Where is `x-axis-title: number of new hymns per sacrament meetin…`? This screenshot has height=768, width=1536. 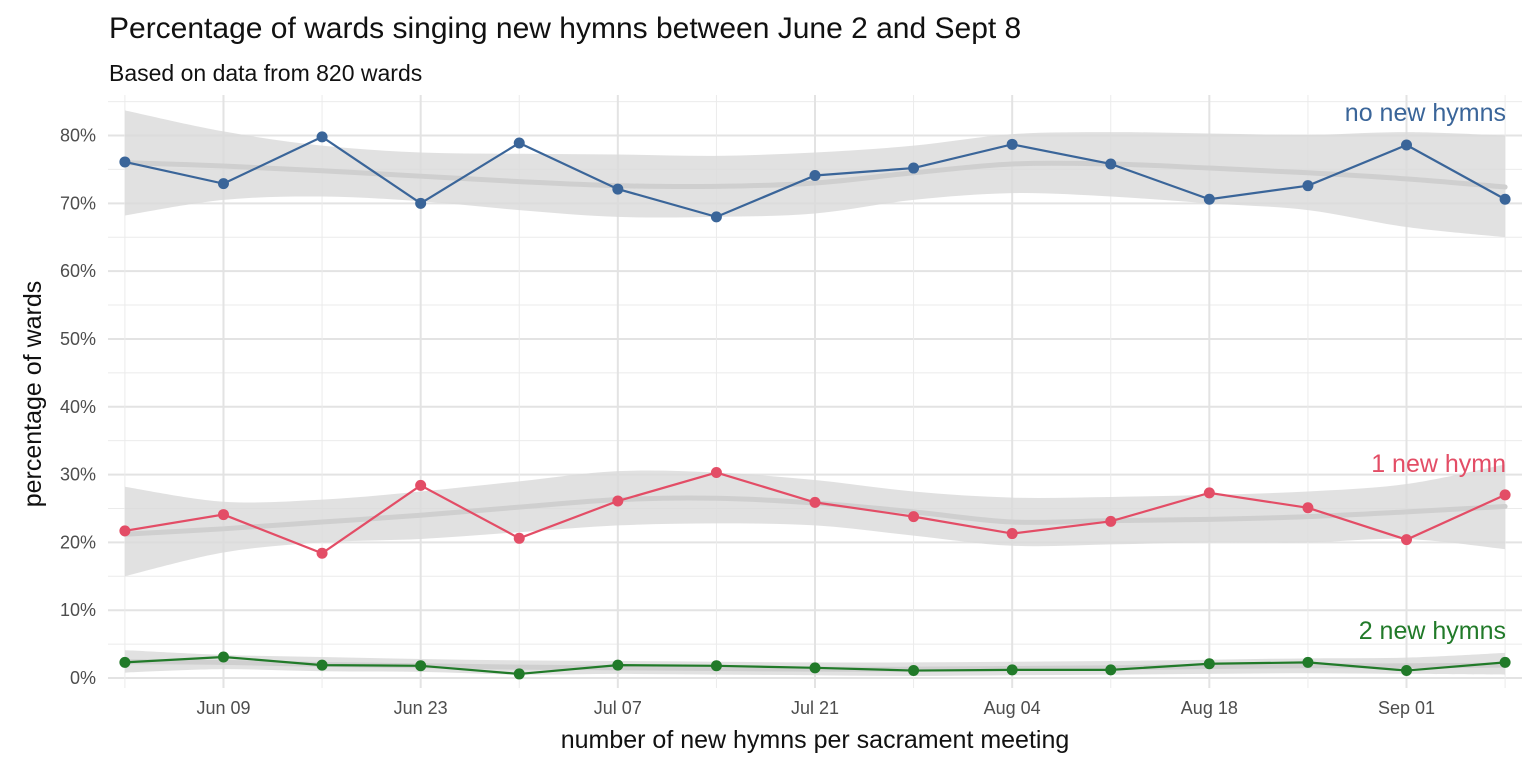
x-axis-title: number of new hymns per sacrament meetin… is located at coordinates (815, 740).